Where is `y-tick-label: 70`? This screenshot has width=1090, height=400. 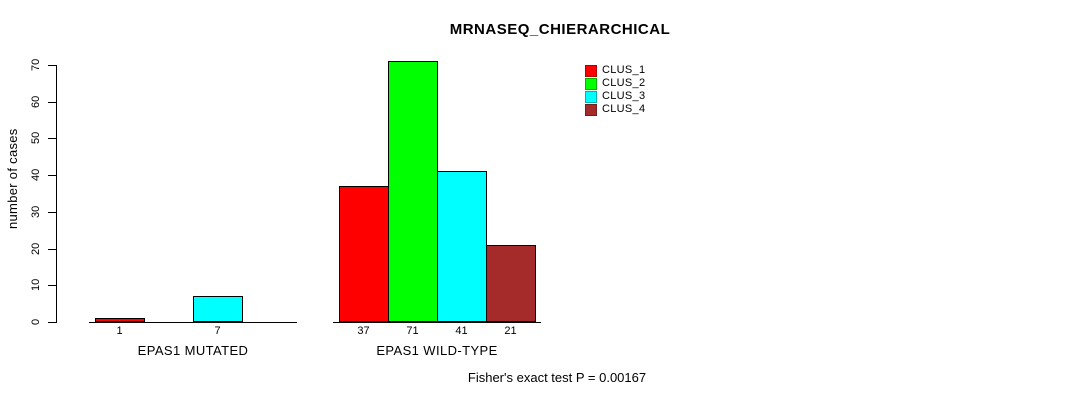 y-tick-label: 70 is located at coordinates (36, 65).